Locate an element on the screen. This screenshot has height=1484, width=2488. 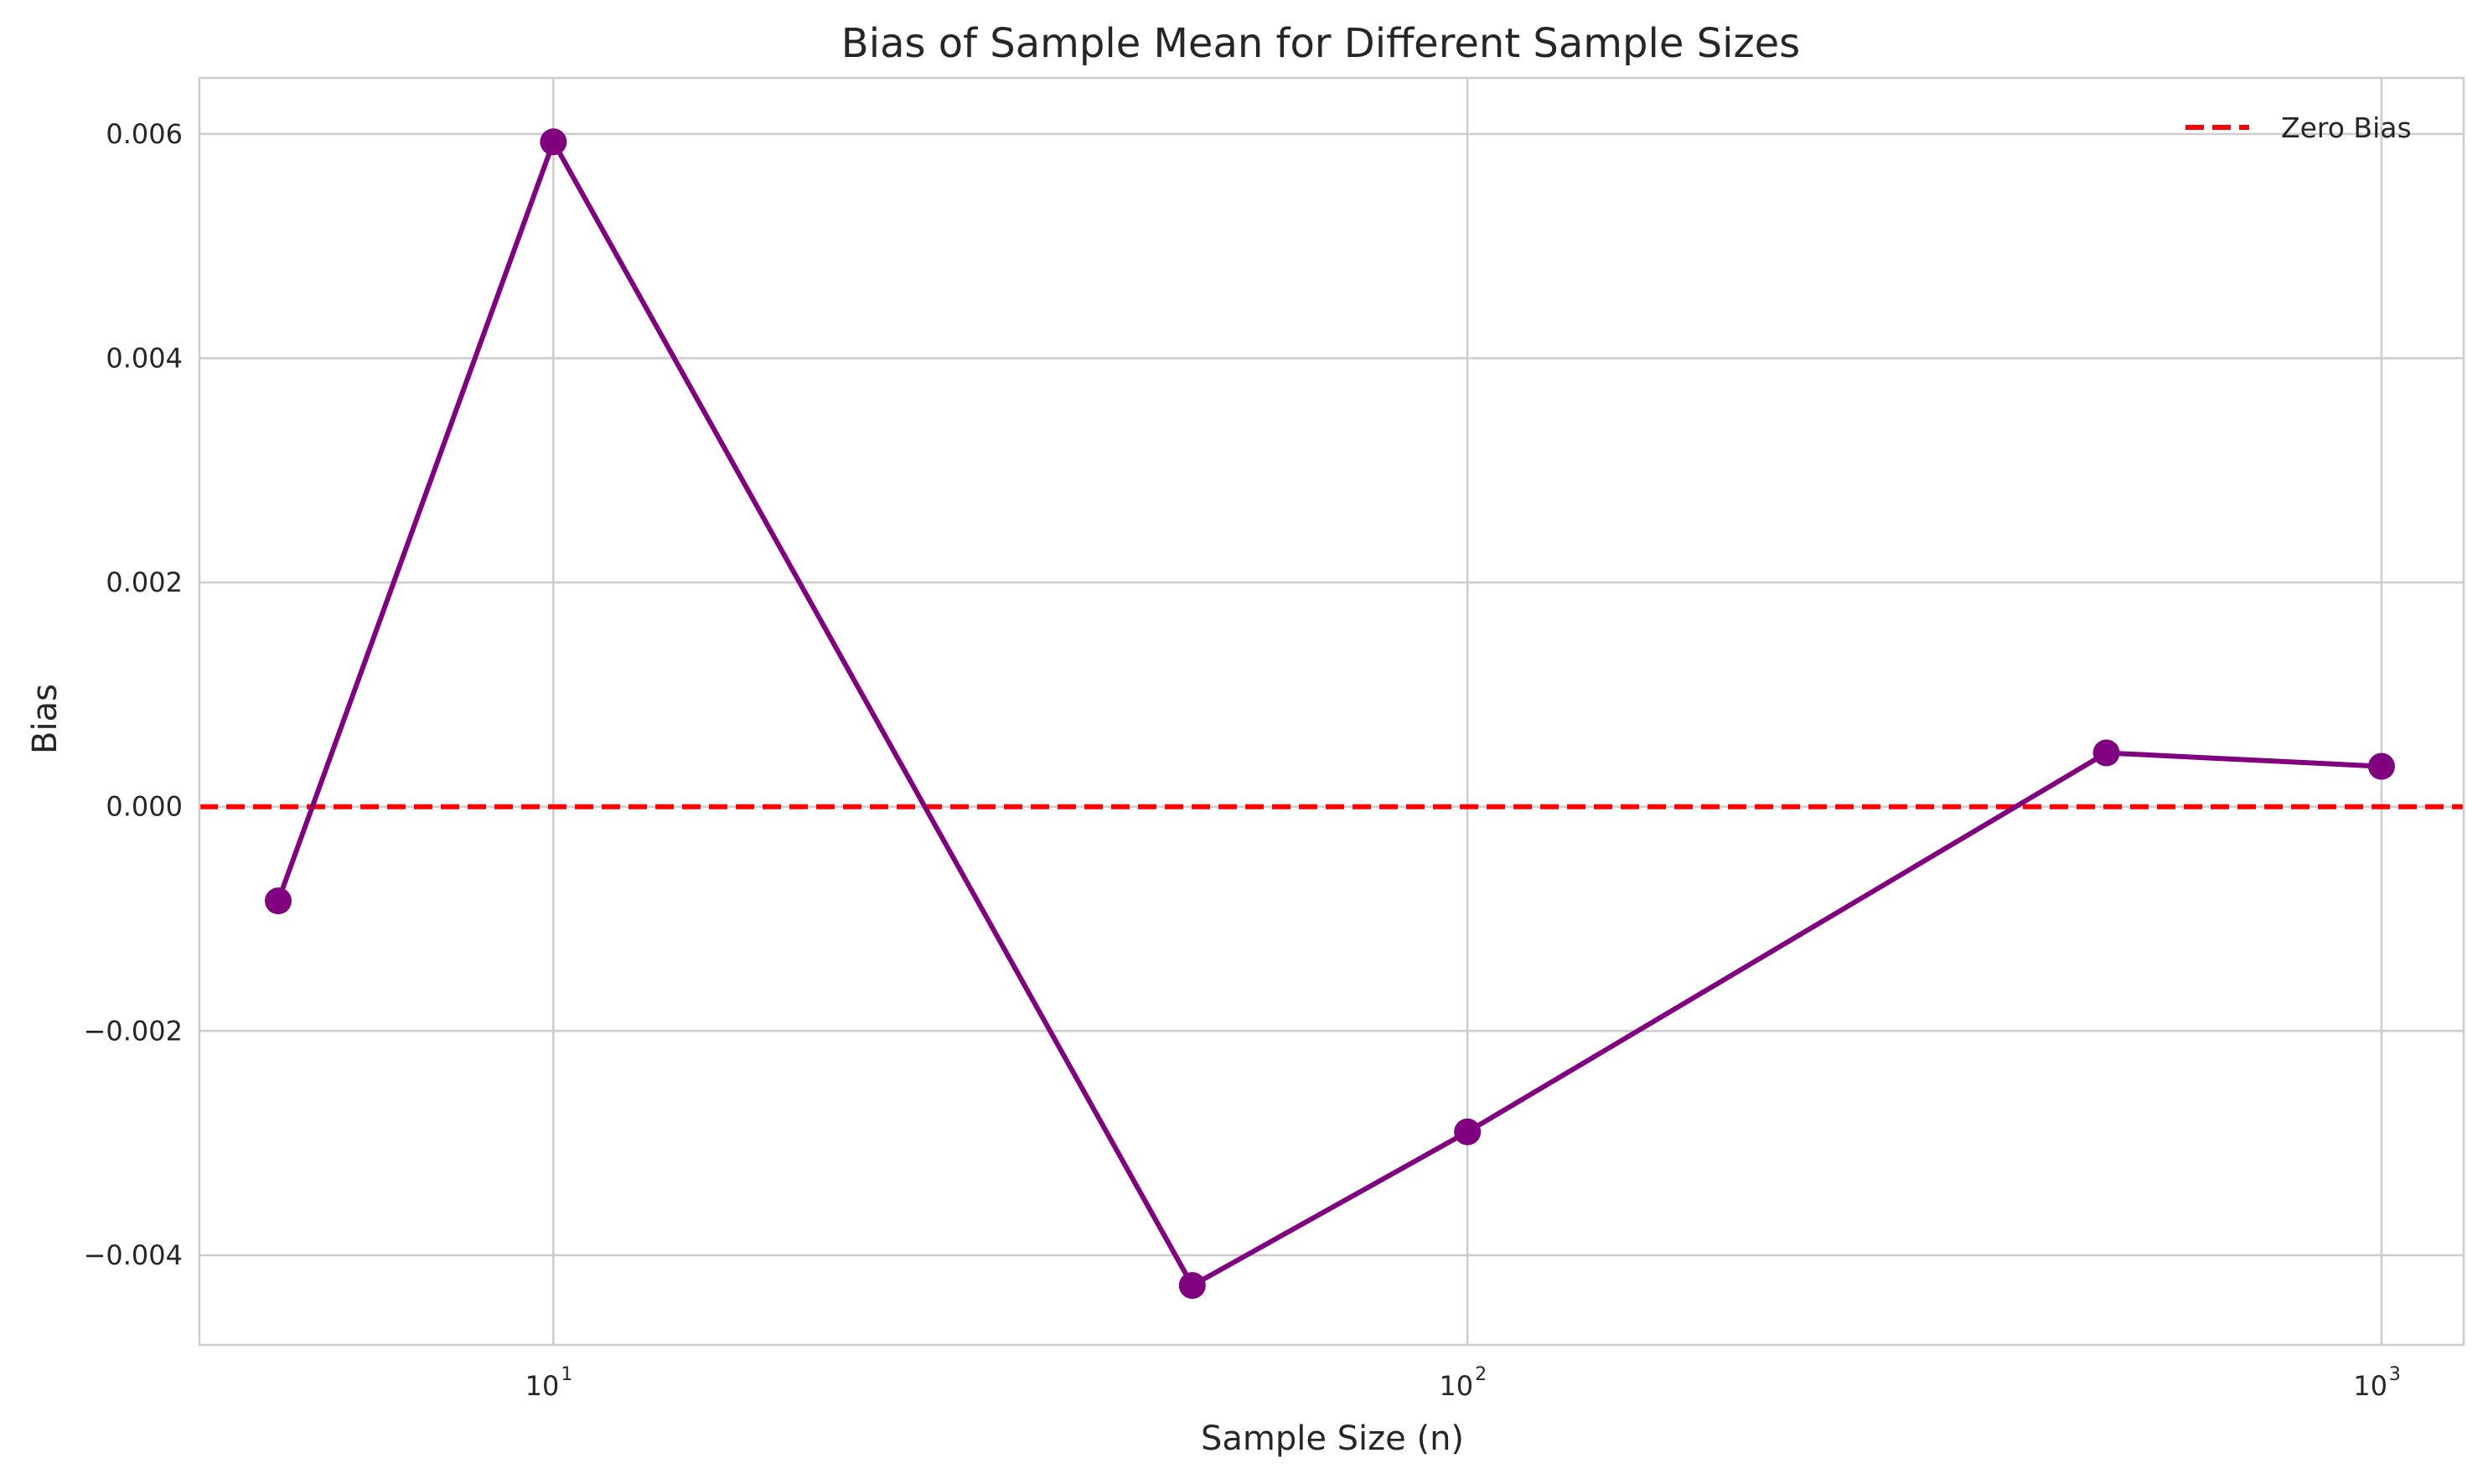
legend-label: Zero Bias is located at coordinates (2346, 128).